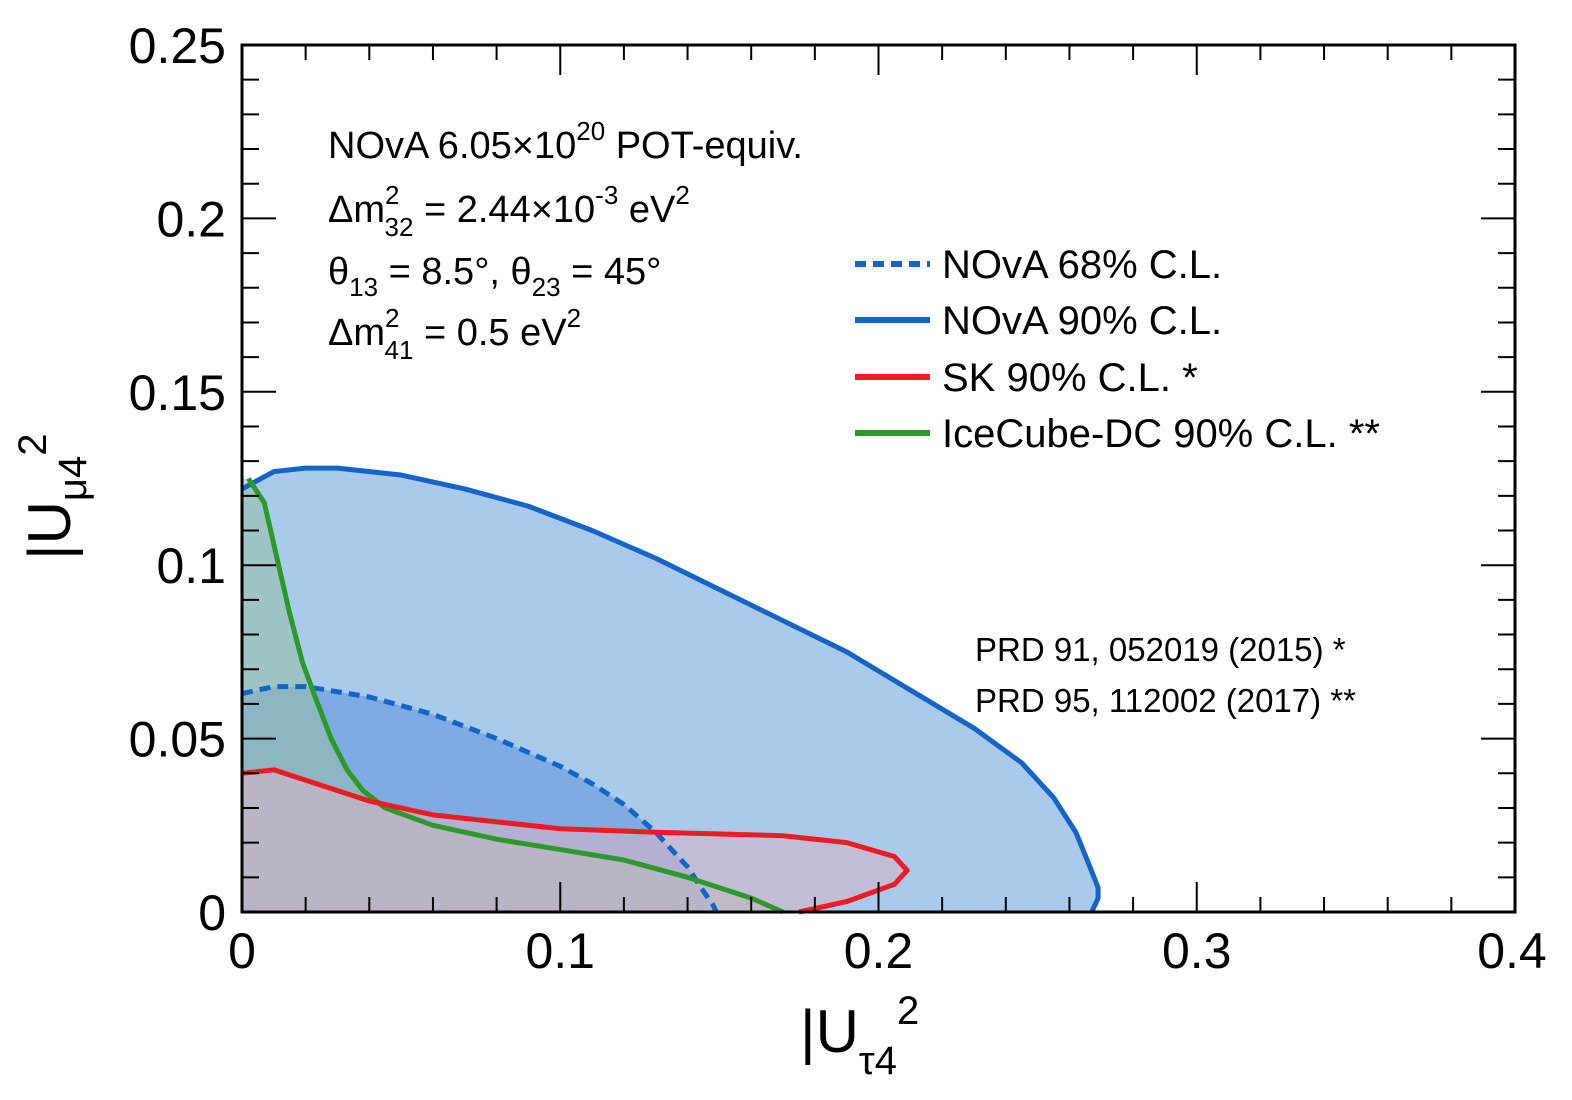 The height and width of the screenshot is (1100, 1572). What do you see at coordinates (212, 913) in the screenshot?
I see `y-tick-label: 0` at bounding box center [212, 913].